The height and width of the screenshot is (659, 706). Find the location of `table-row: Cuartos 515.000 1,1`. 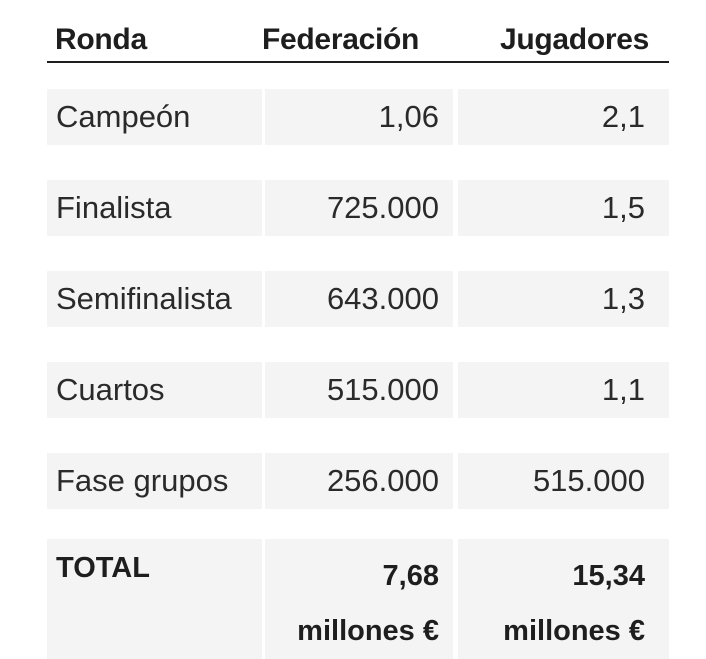

table-row: Cuartos 515.000 1,1 is located at coordinates (358, 390).